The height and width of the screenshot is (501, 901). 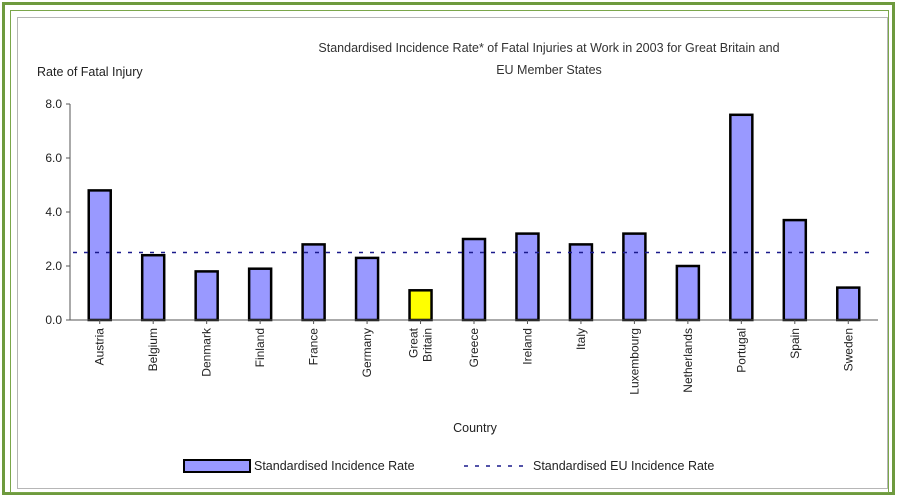 I want to click on category-label: Netherlands, so click(x=688, y=360).